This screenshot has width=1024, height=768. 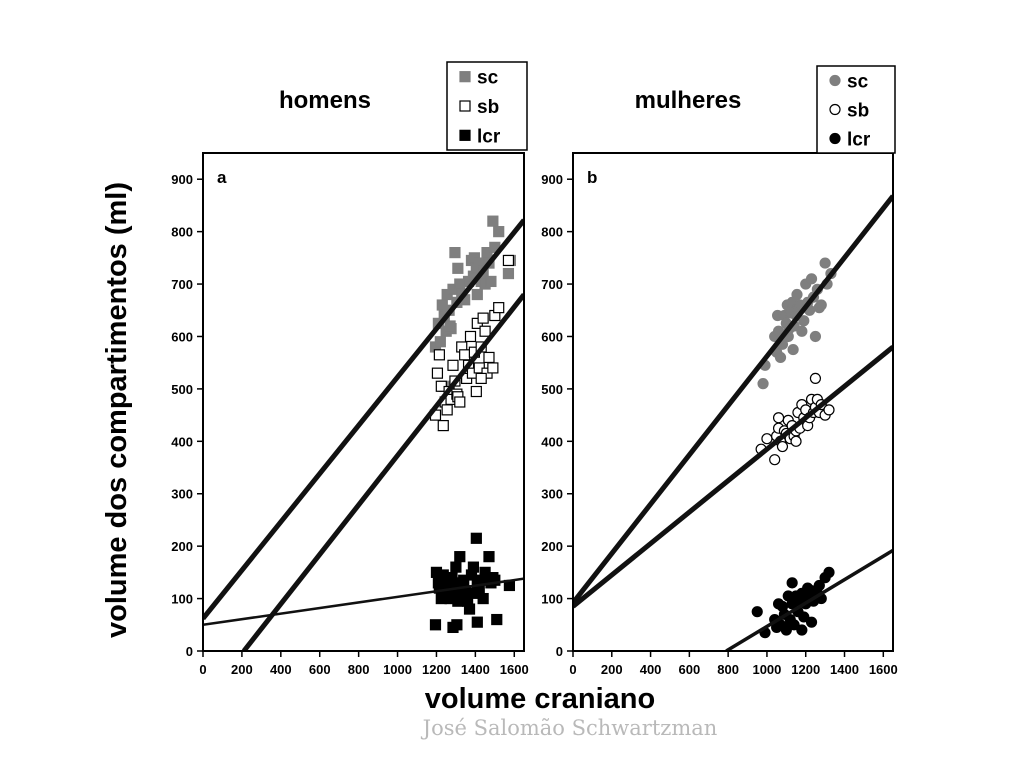 I want to click on x-tick-label: 1400, so click(x=475, y=669).